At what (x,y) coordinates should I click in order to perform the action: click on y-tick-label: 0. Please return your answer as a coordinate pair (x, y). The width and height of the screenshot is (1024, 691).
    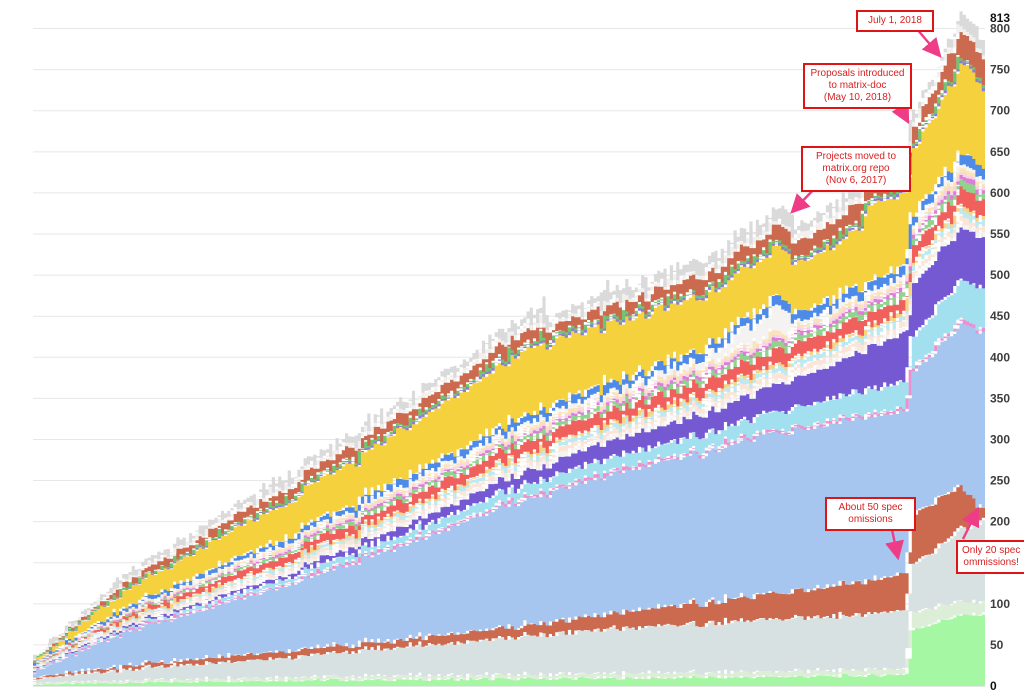
    Looking at the image, I should click on (993, 685).